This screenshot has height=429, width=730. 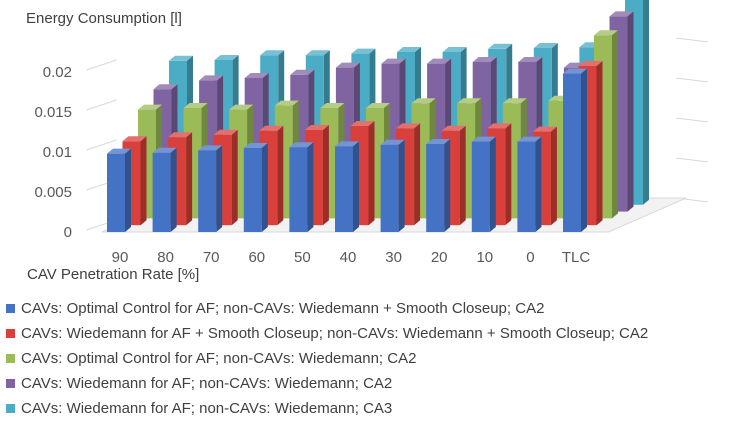 I want to click on y-axis-label: Energy Consumption [l], so click(x=104, y=18).